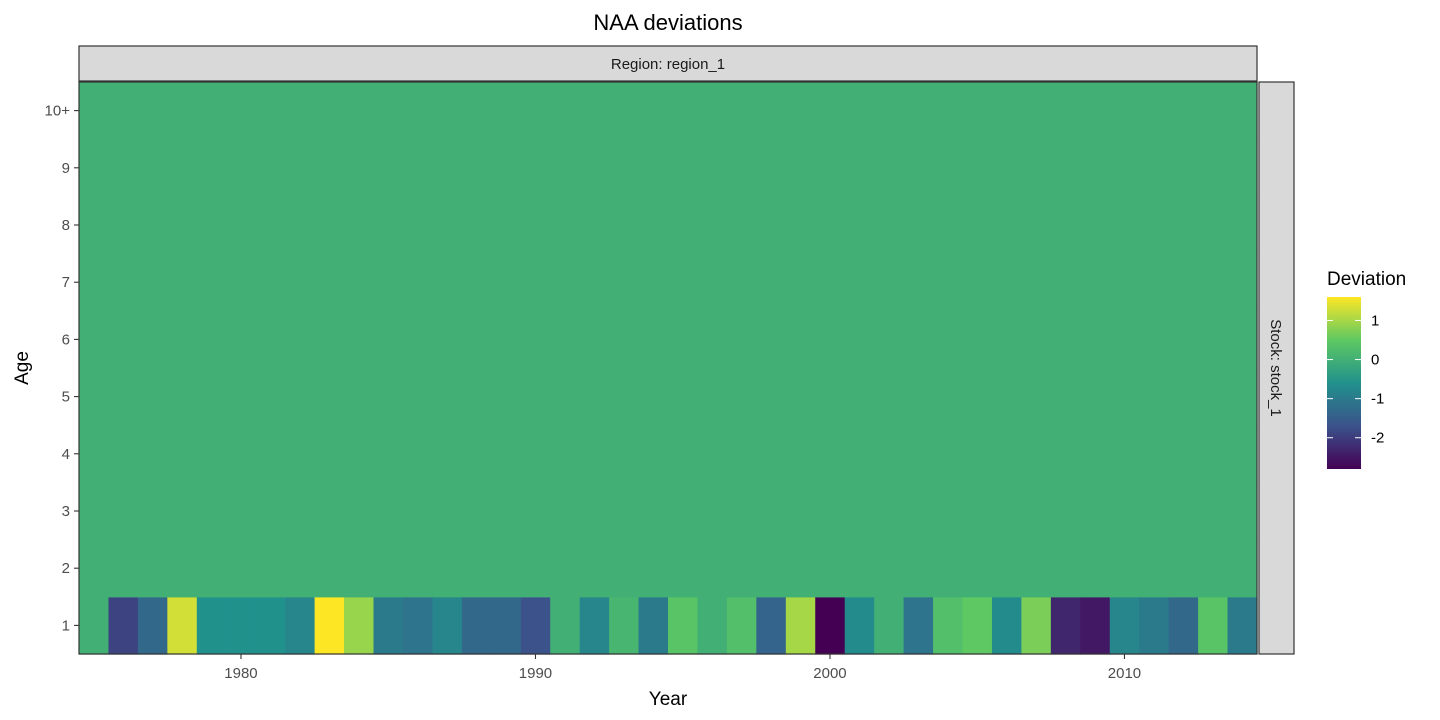 This screenshot has height=720, width=1440. What do you see at coordinates (66, 397) in the screenshot?
I see `y-tick-label: 5` at bounding box center [66, 397].